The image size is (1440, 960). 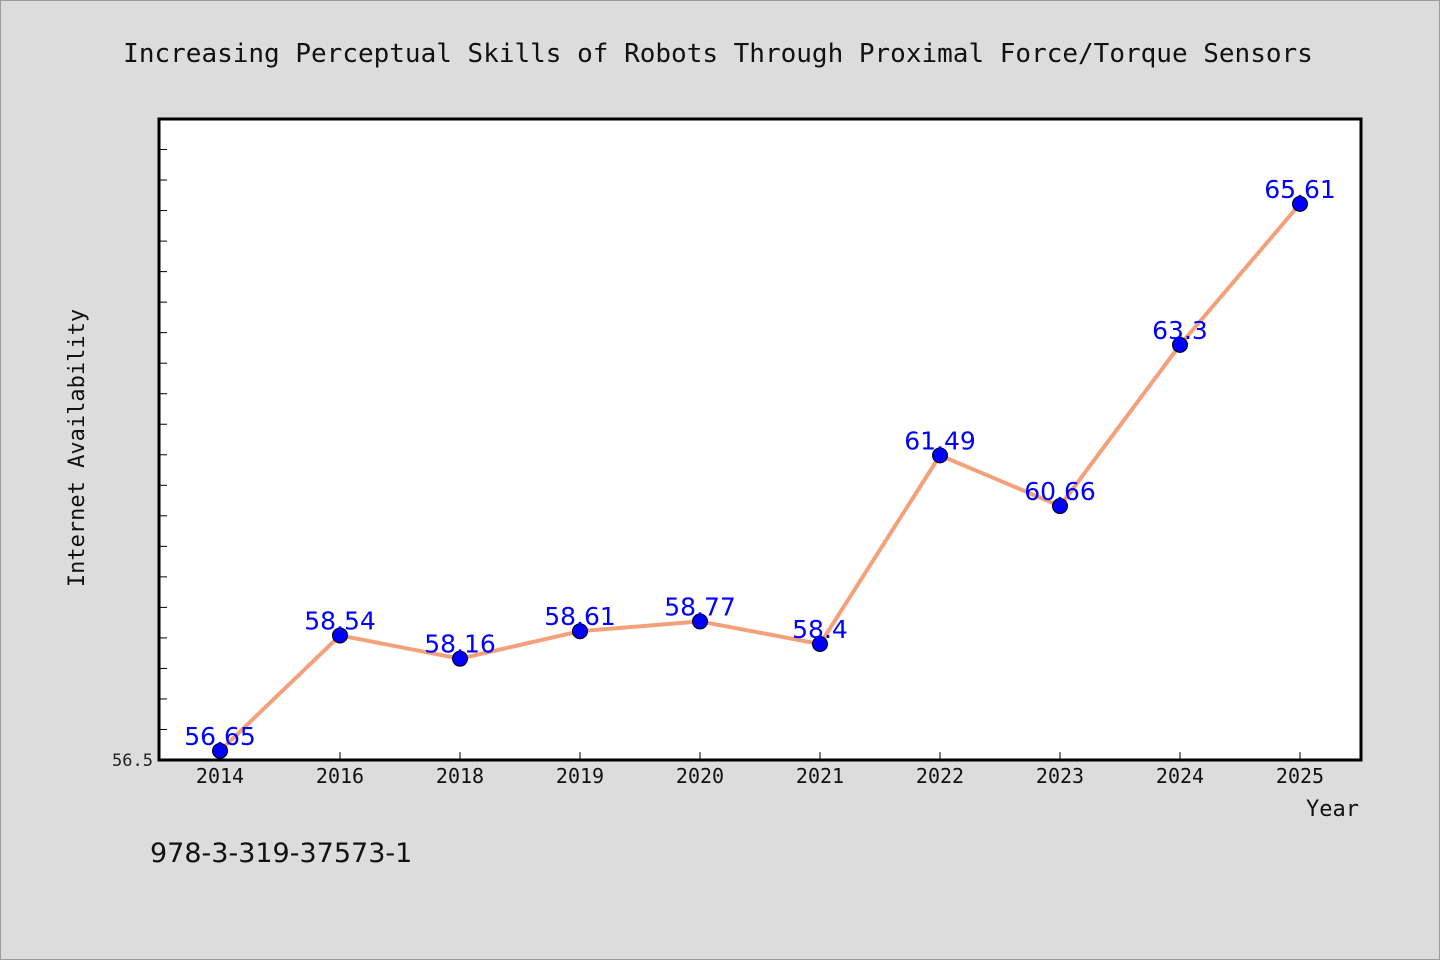 I want to click on data-label: 65.61, so click(x=1300, y=189).